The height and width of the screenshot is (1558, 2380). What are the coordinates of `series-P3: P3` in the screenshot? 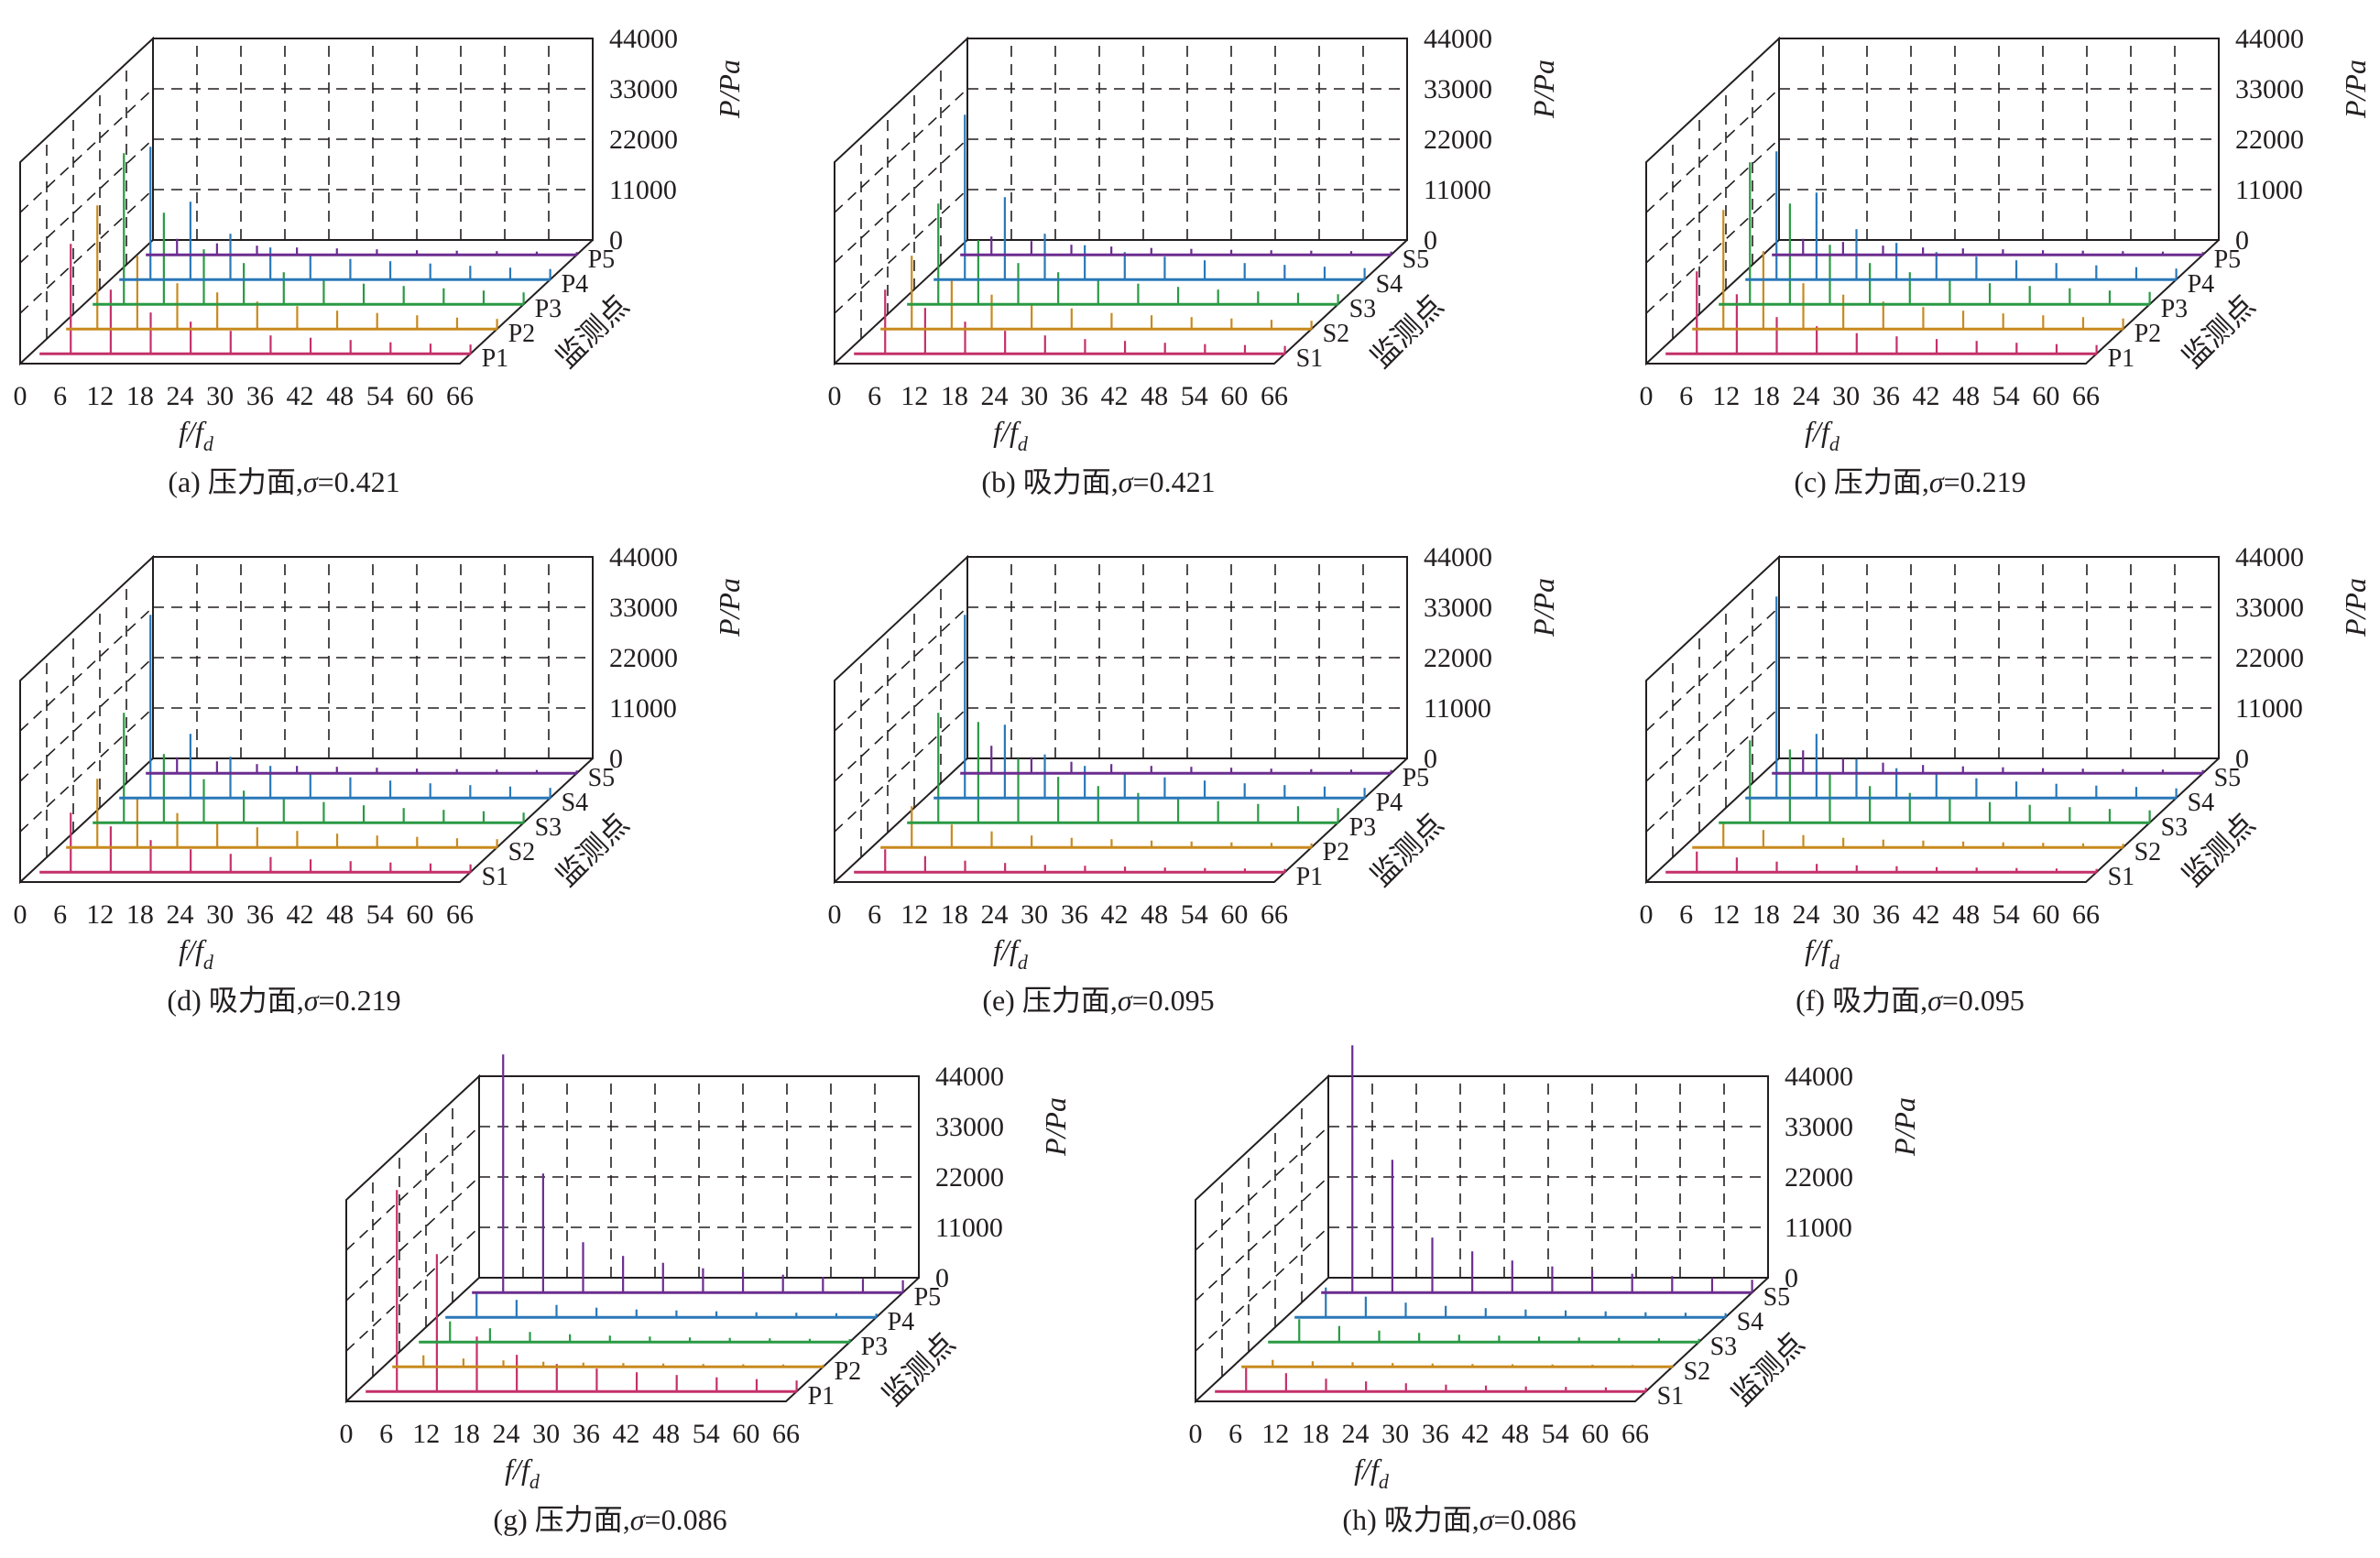 It's located at (653, 1341).